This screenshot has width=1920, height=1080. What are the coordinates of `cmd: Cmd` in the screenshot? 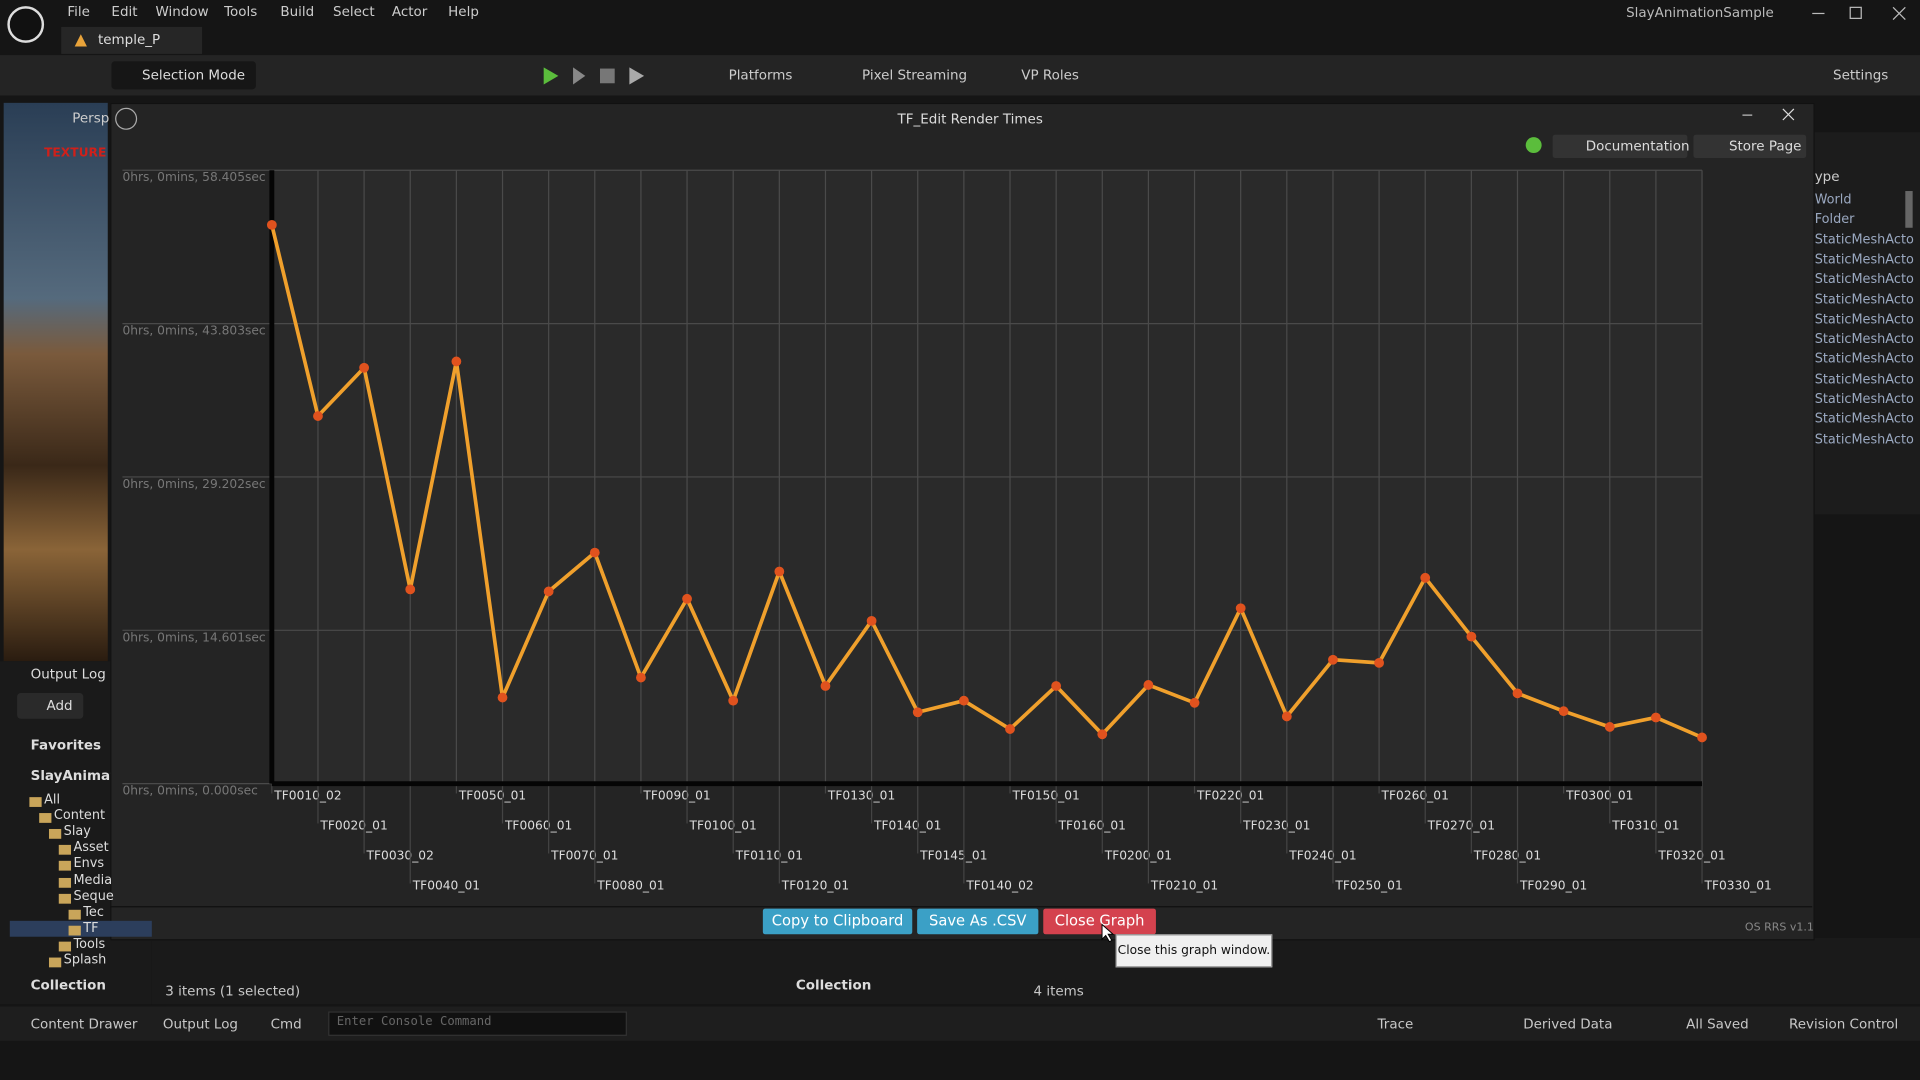 It's located at (286, 1024).